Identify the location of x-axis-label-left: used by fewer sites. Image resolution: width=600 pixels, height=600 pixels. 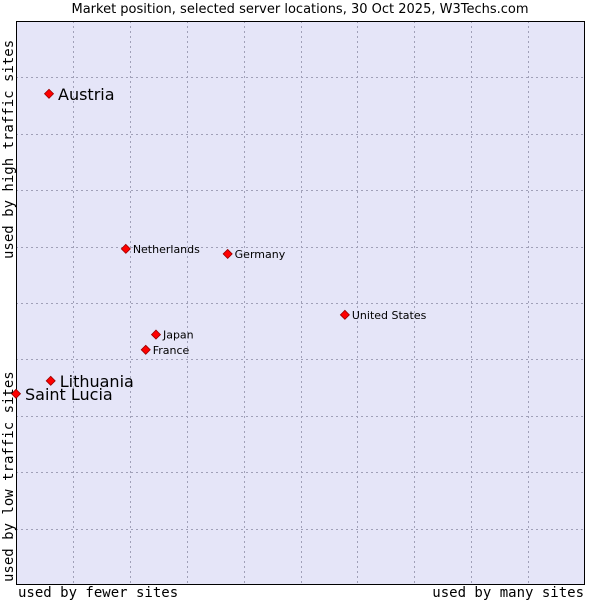
(98, 592).